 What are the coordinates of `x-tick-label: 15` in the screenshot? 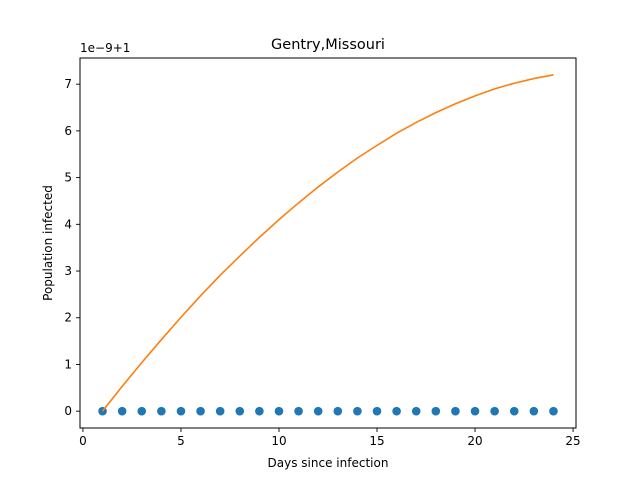 It's located at (376, 441).